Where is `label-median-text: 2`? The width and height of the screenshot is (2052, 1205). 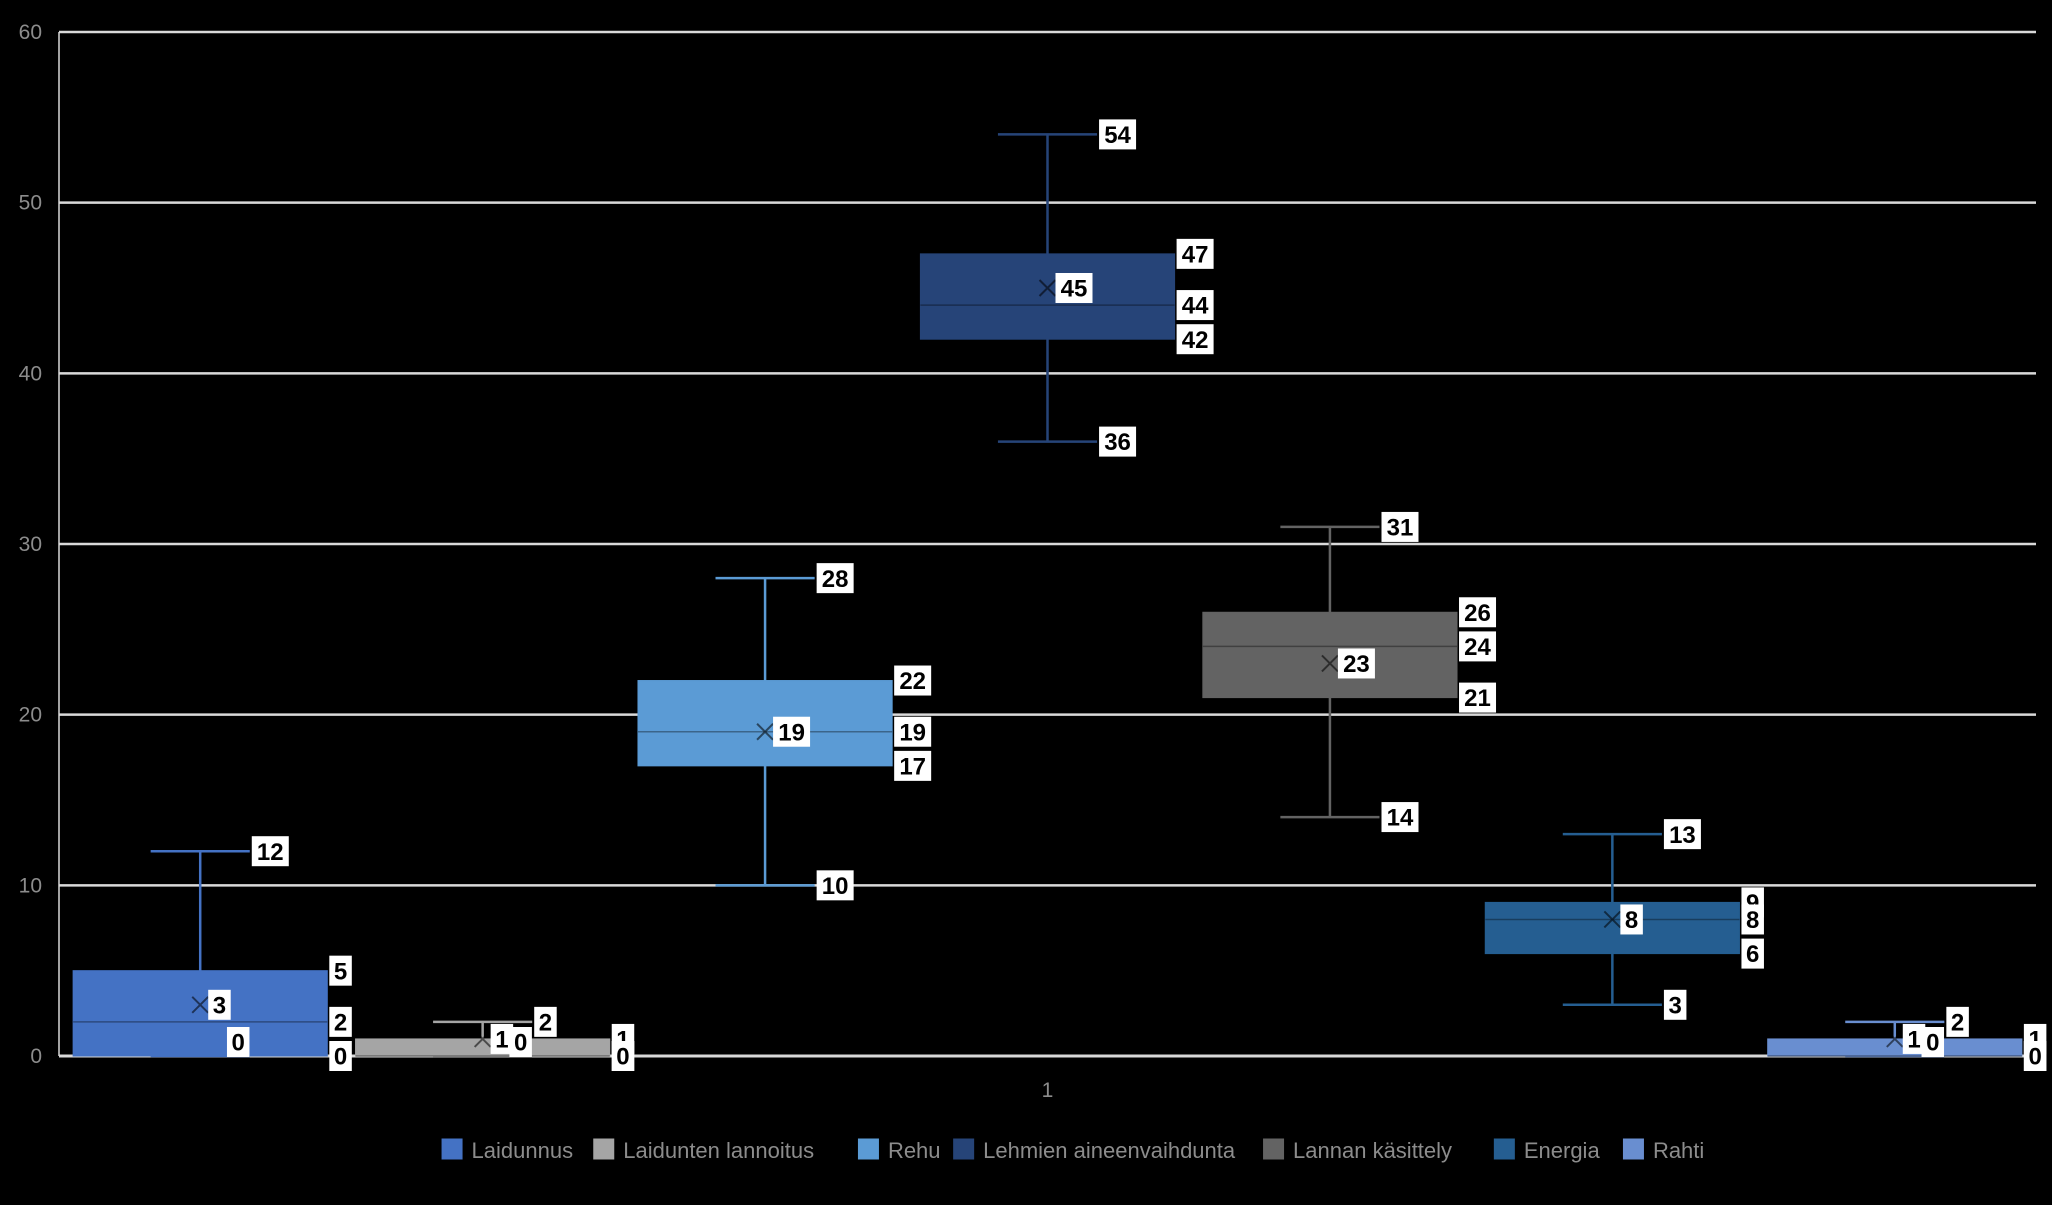
label-median-text: 2 is located at coordinates (340, 1023).